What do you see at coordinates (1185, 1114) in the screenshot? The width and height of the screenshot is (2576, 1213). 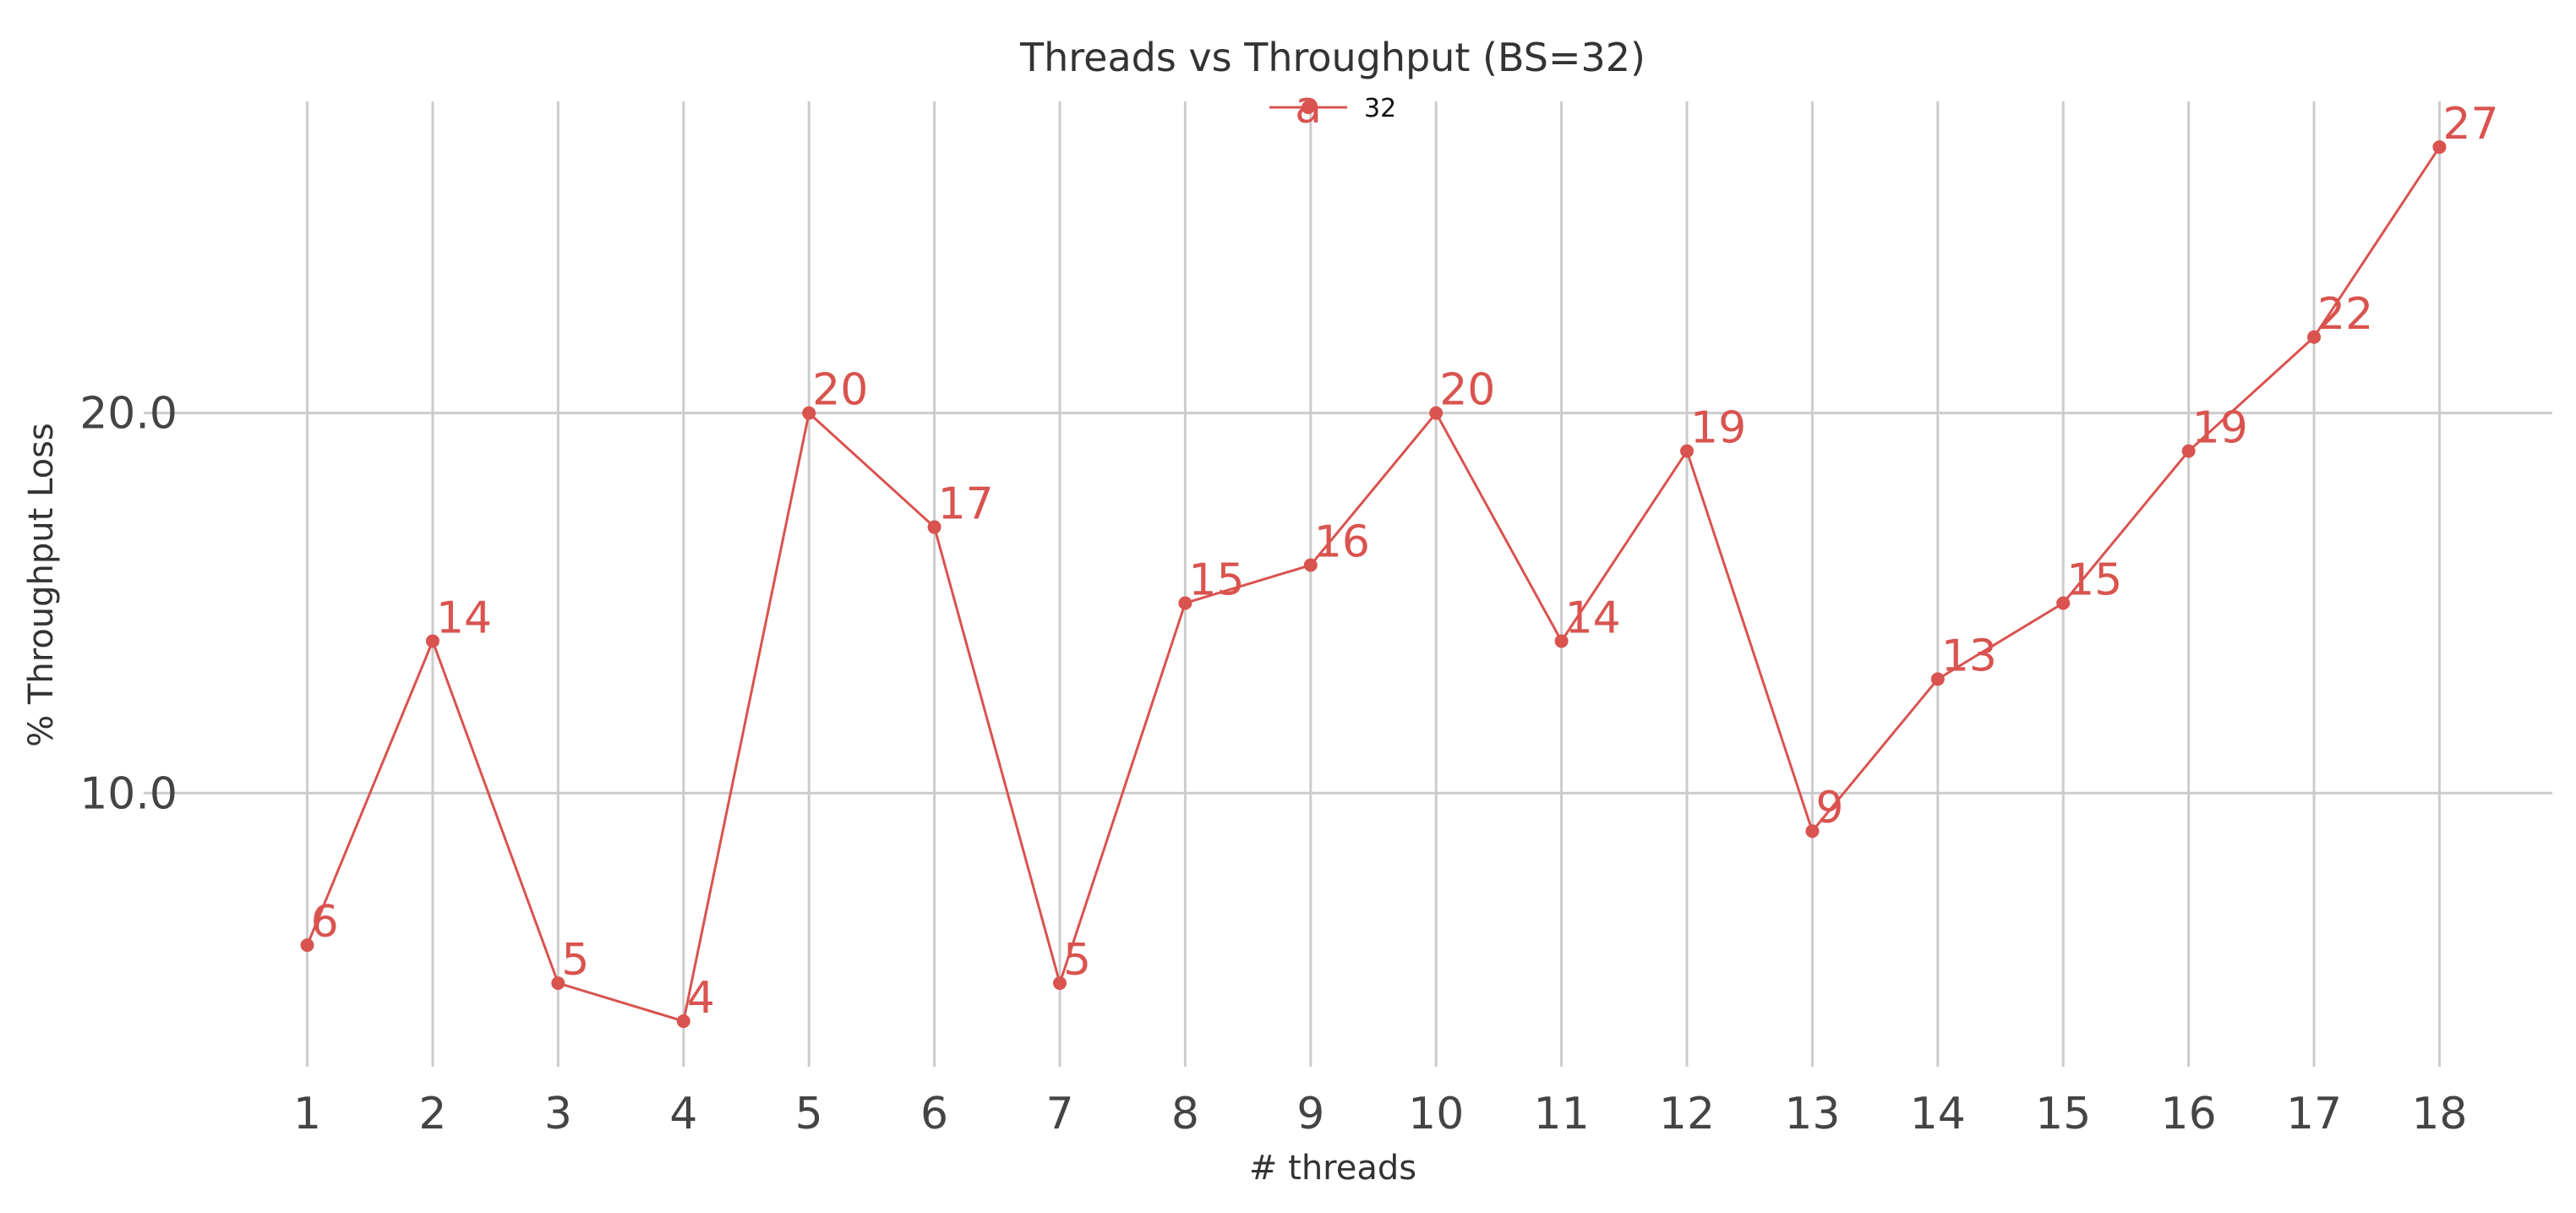 I see `x-tick-label: 8` at bounding box center [1185, 1114].